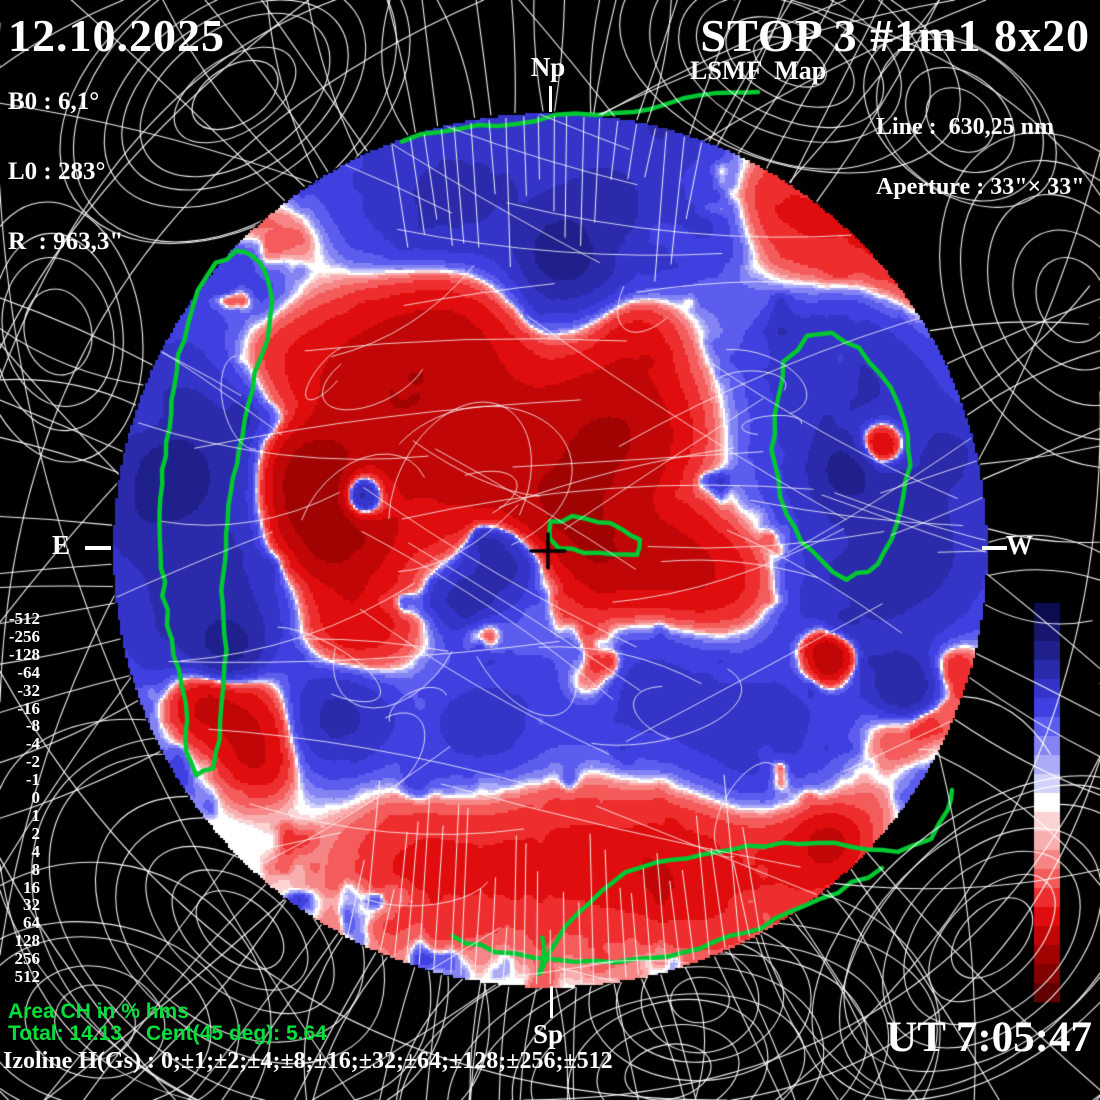  I want to click on colorbar-tick-label: 512, so click(27, 976).